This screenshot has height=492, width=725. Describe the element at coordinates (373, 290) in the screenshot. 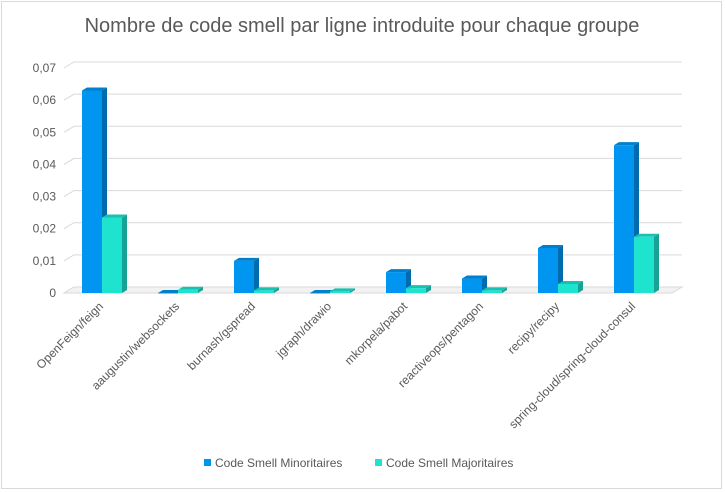

I see `chart-floor` at that location.